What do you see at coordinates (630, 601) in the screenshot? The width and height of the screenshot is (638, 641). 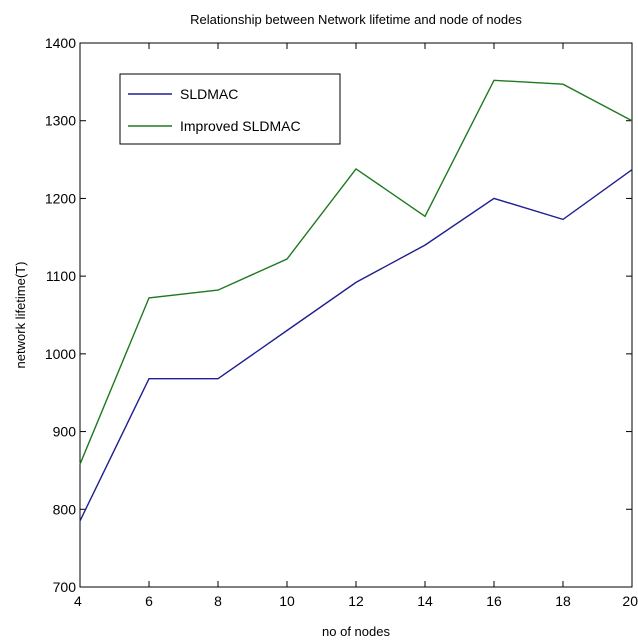 I see `x-tick-label: 20` at bounding box center [630, 601].